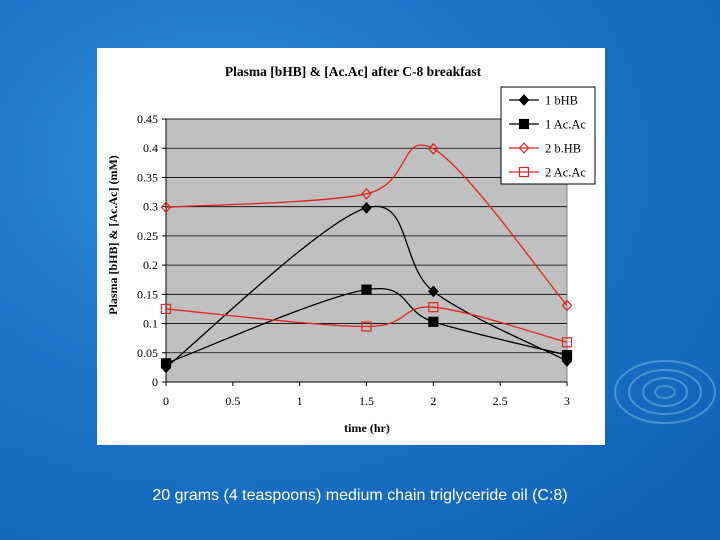 This screenshot has height=540, width=720. What do you see at coordinates (500, 401) in the screenshot?
I see `x-tick-label: 2.5` at bounding box center [500, 401].